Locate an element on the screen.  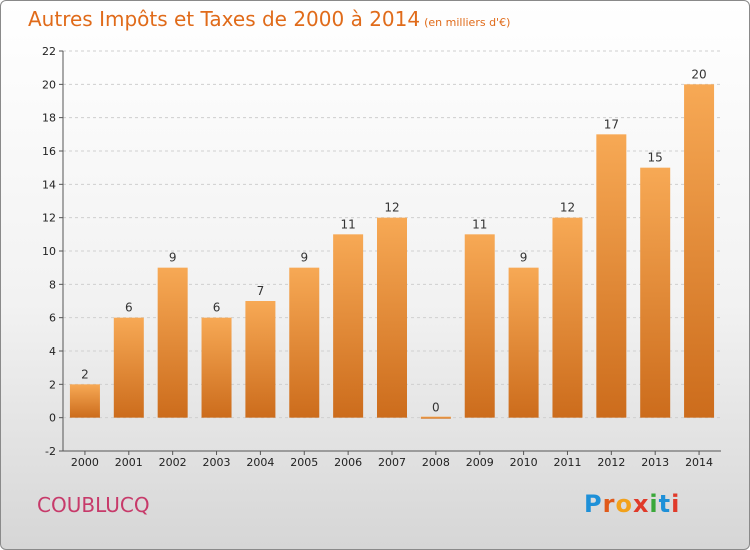
x-tick-label-2009: 2009 is located at coordinates (480, 462).